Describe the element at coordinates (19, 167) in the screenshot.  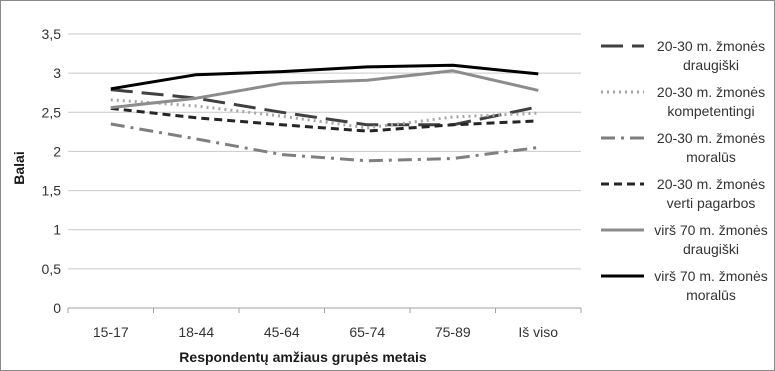
I see `y-axis-title: Balai` at that location.